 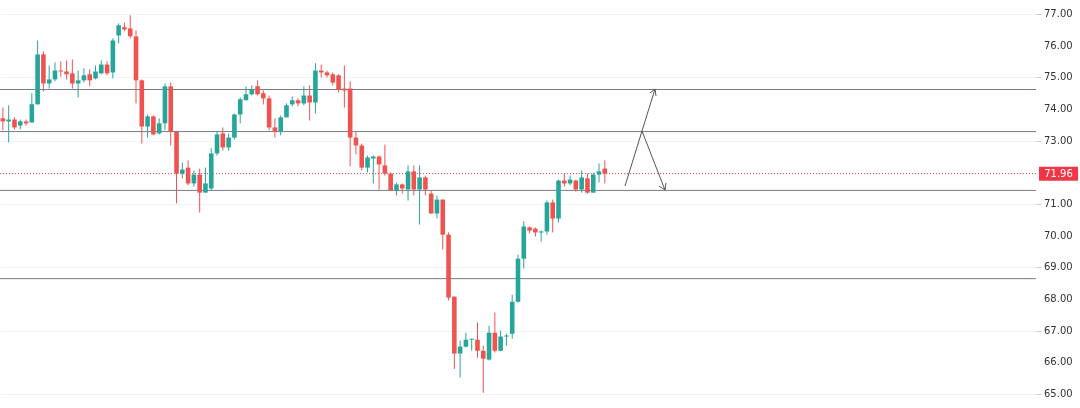 What do you see at coordinates (1058, 362) in the screenshot?
I see `y-tick-label: 66.00` at bounding box center [1058, 362].